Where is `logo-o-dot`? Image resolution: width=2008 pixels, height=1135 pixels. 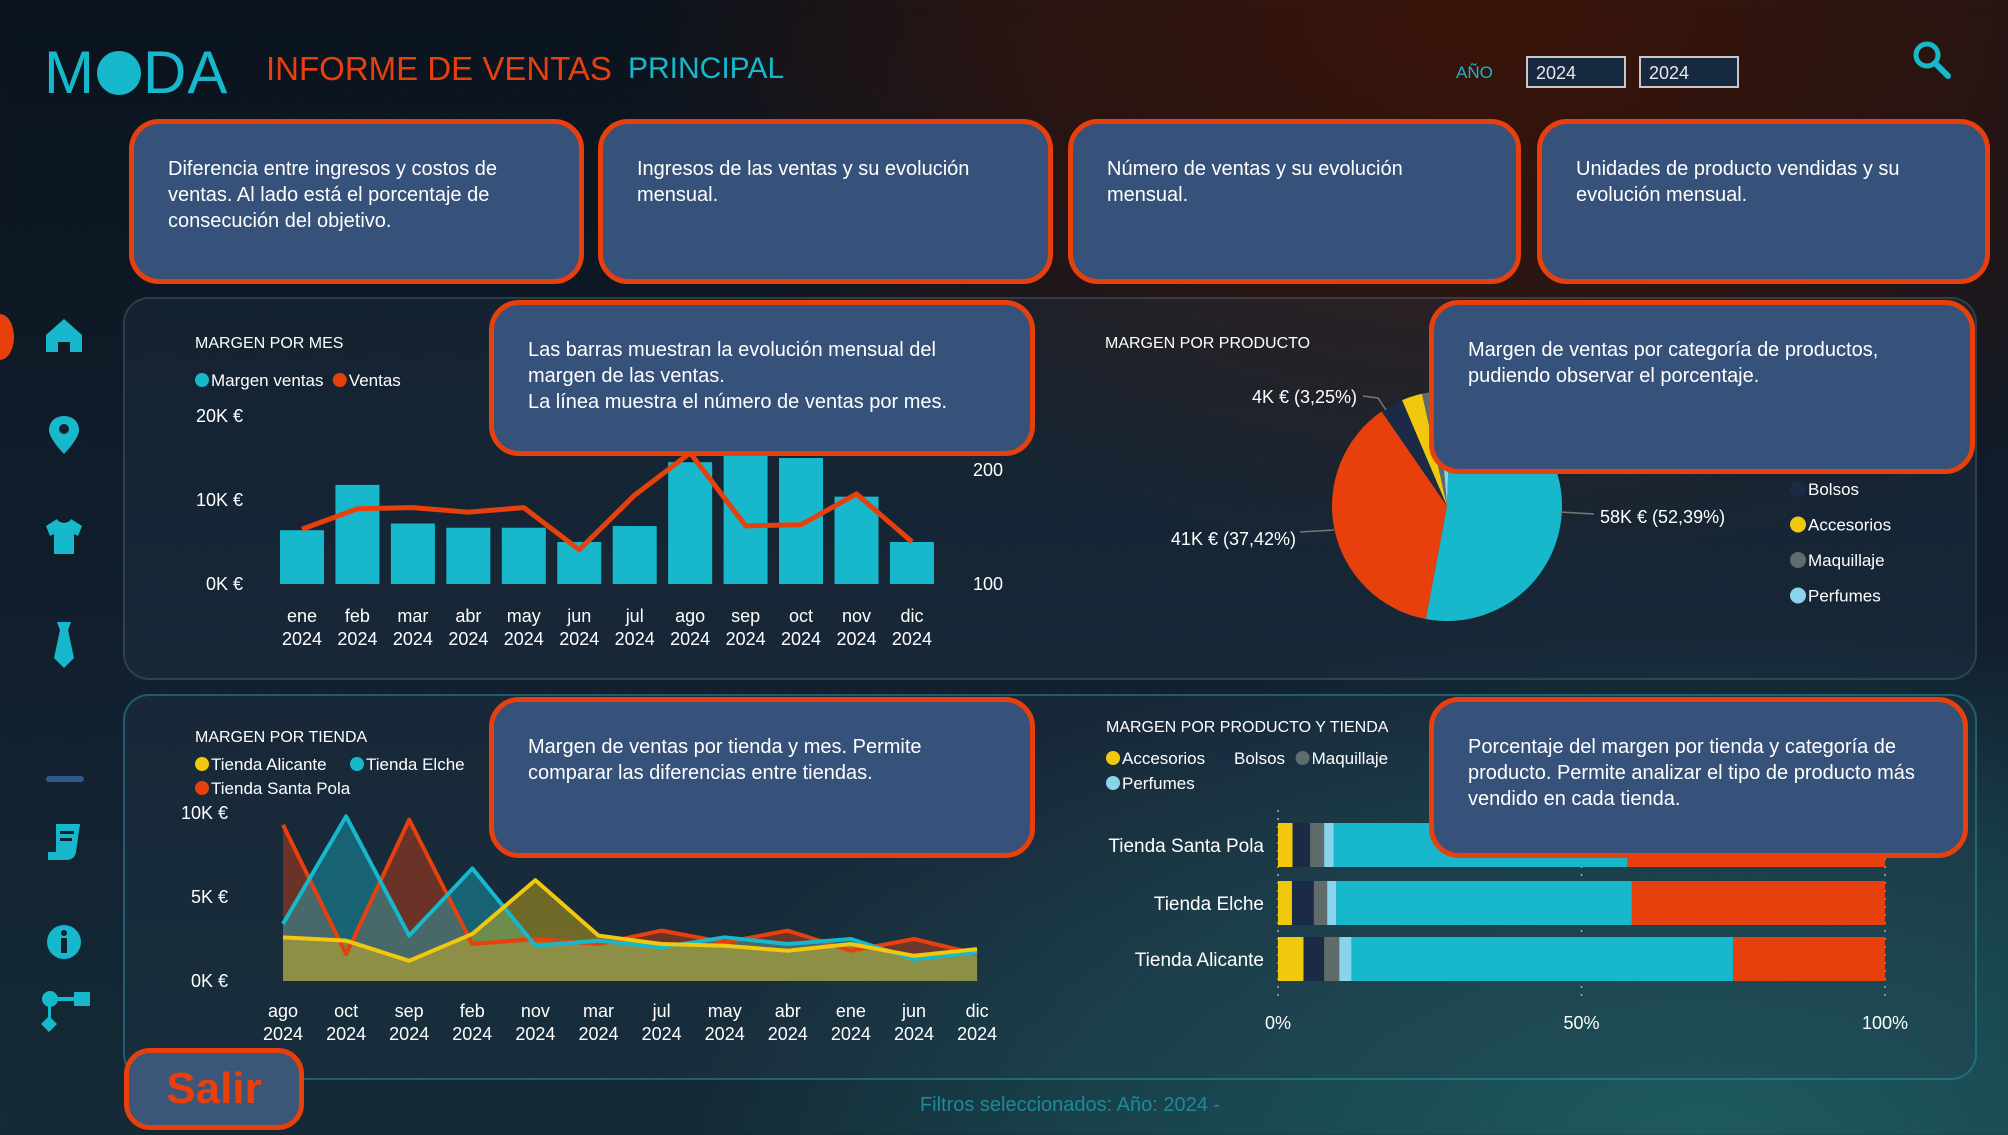
logo-o-dot is located at coordinates (118, 72).